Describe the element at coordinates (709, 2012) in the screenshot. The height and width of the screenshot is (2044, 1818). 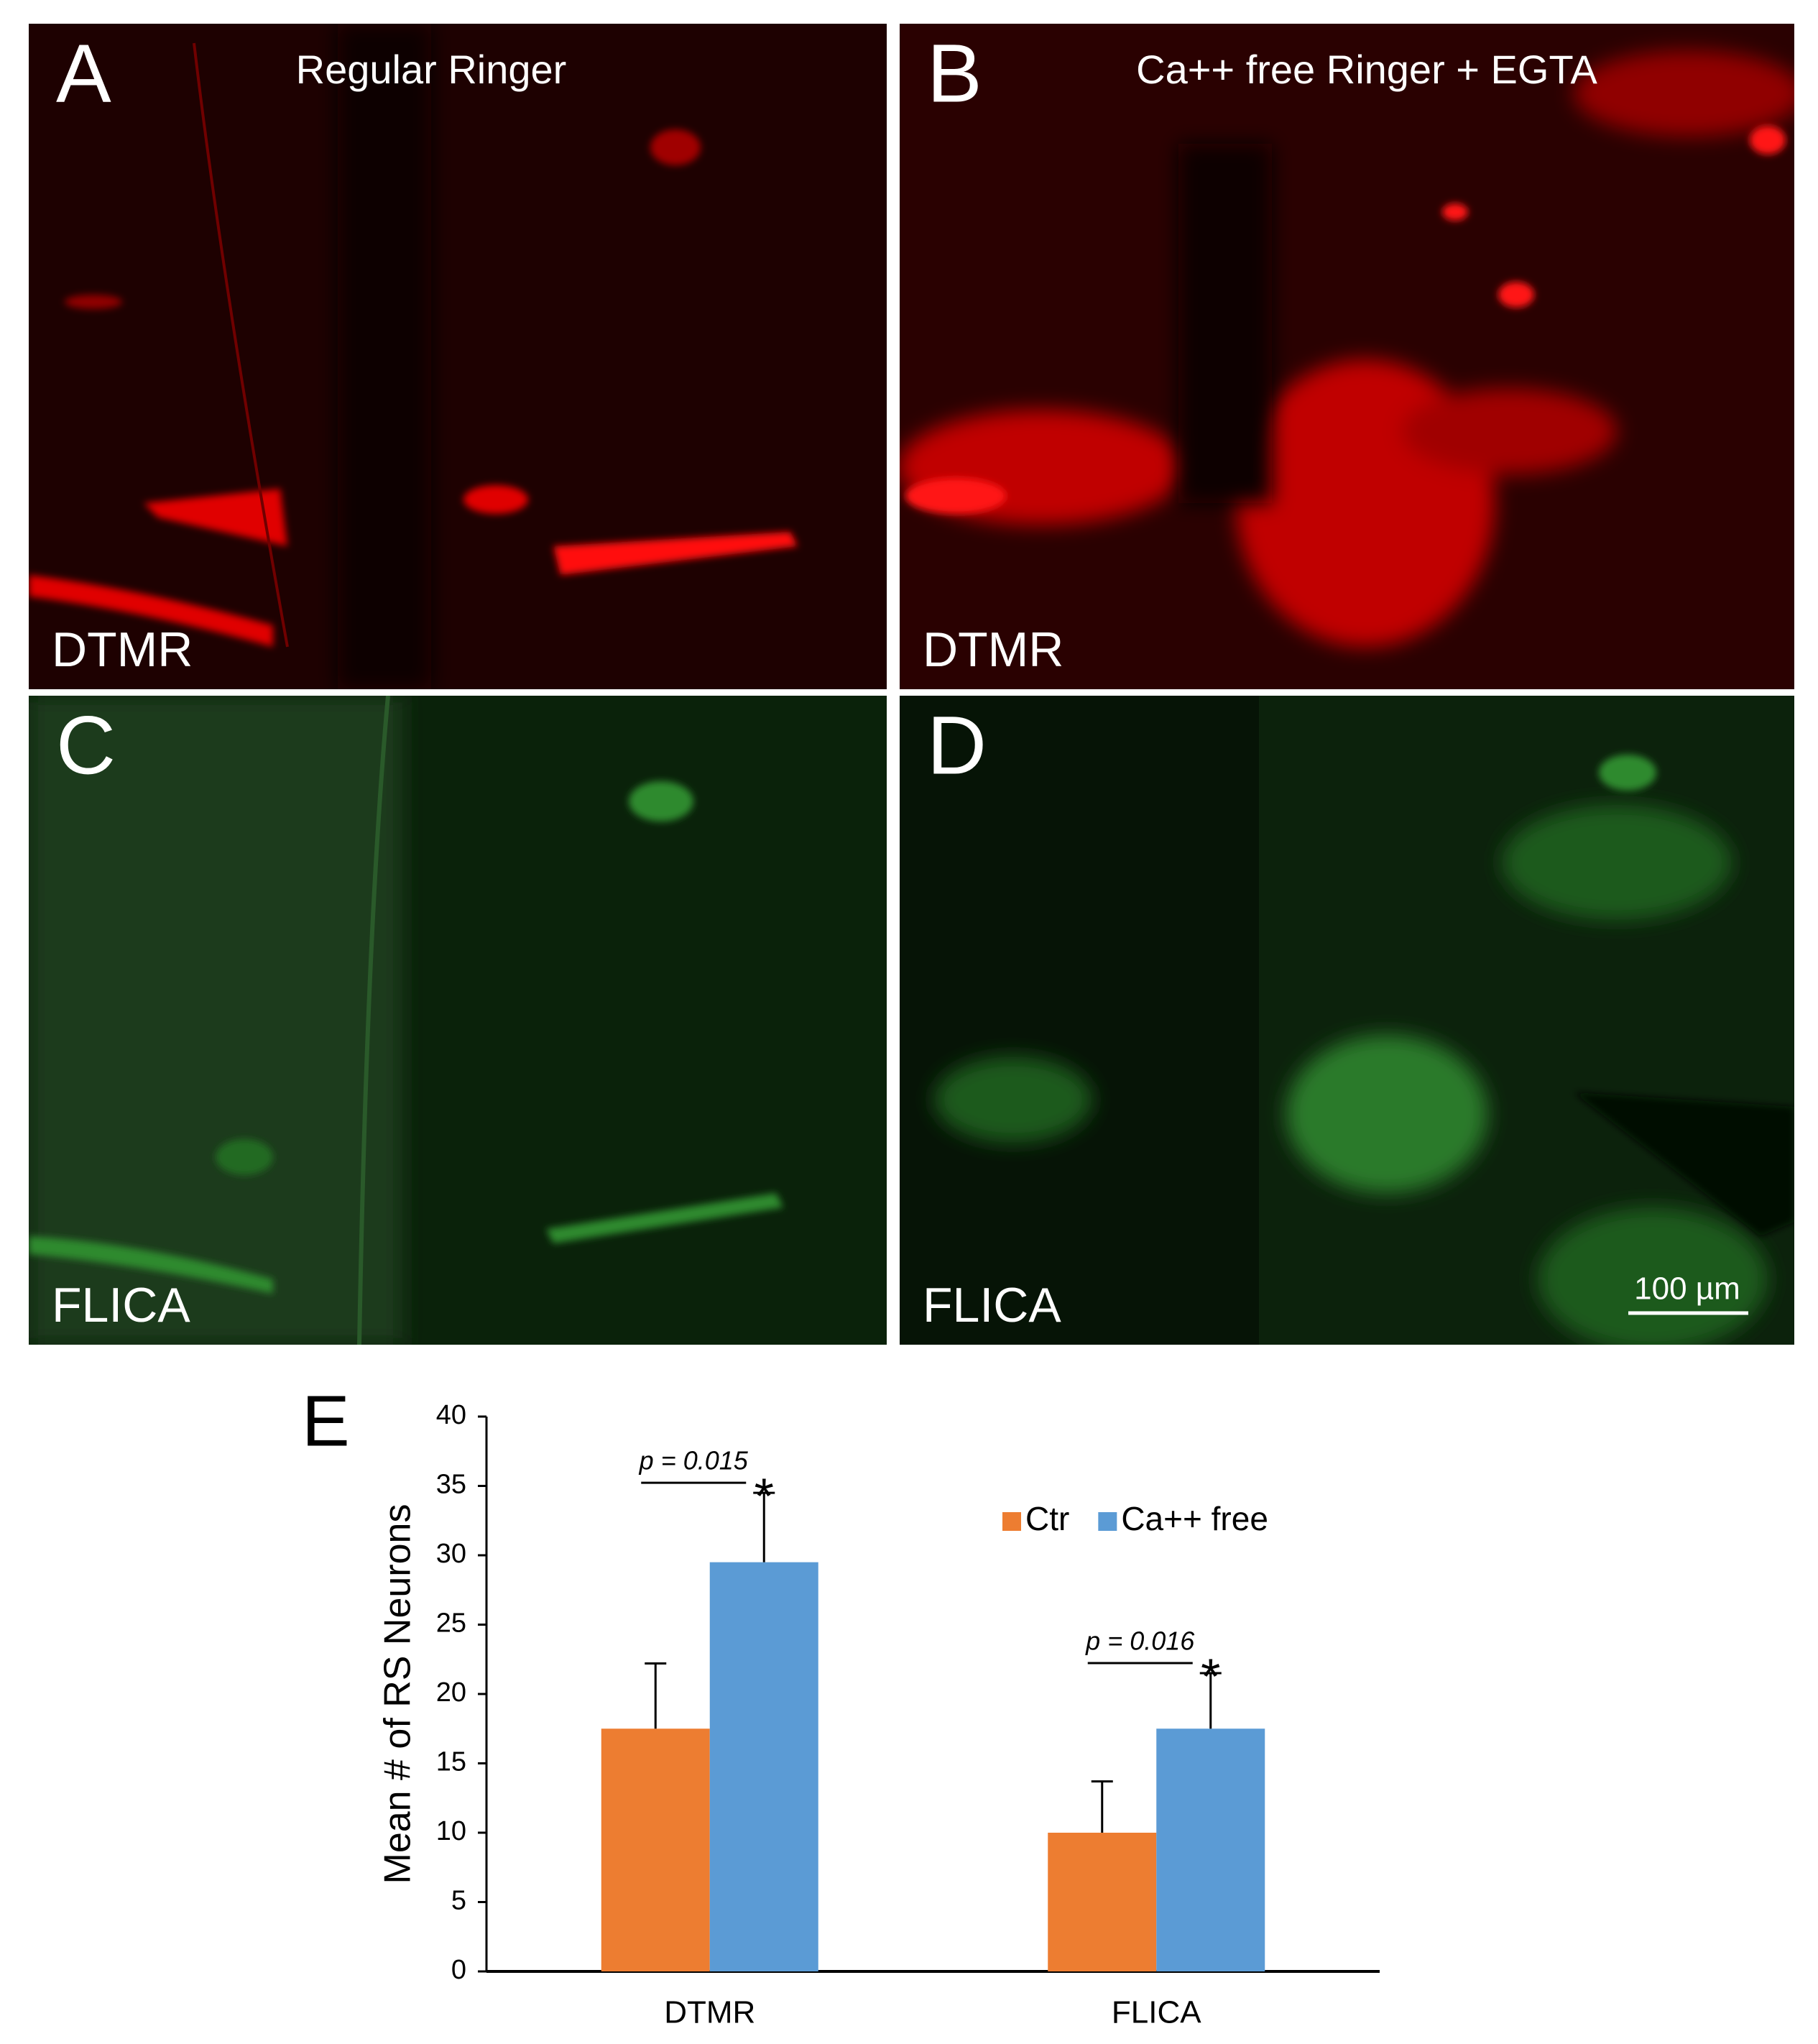
I see `x-tick-label: DTMR` at that location.